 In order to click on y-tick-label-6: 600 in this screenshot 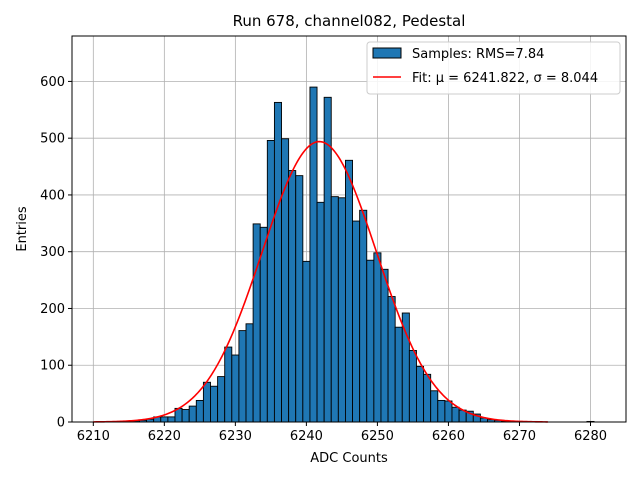, I will do `click(52, 82)`.